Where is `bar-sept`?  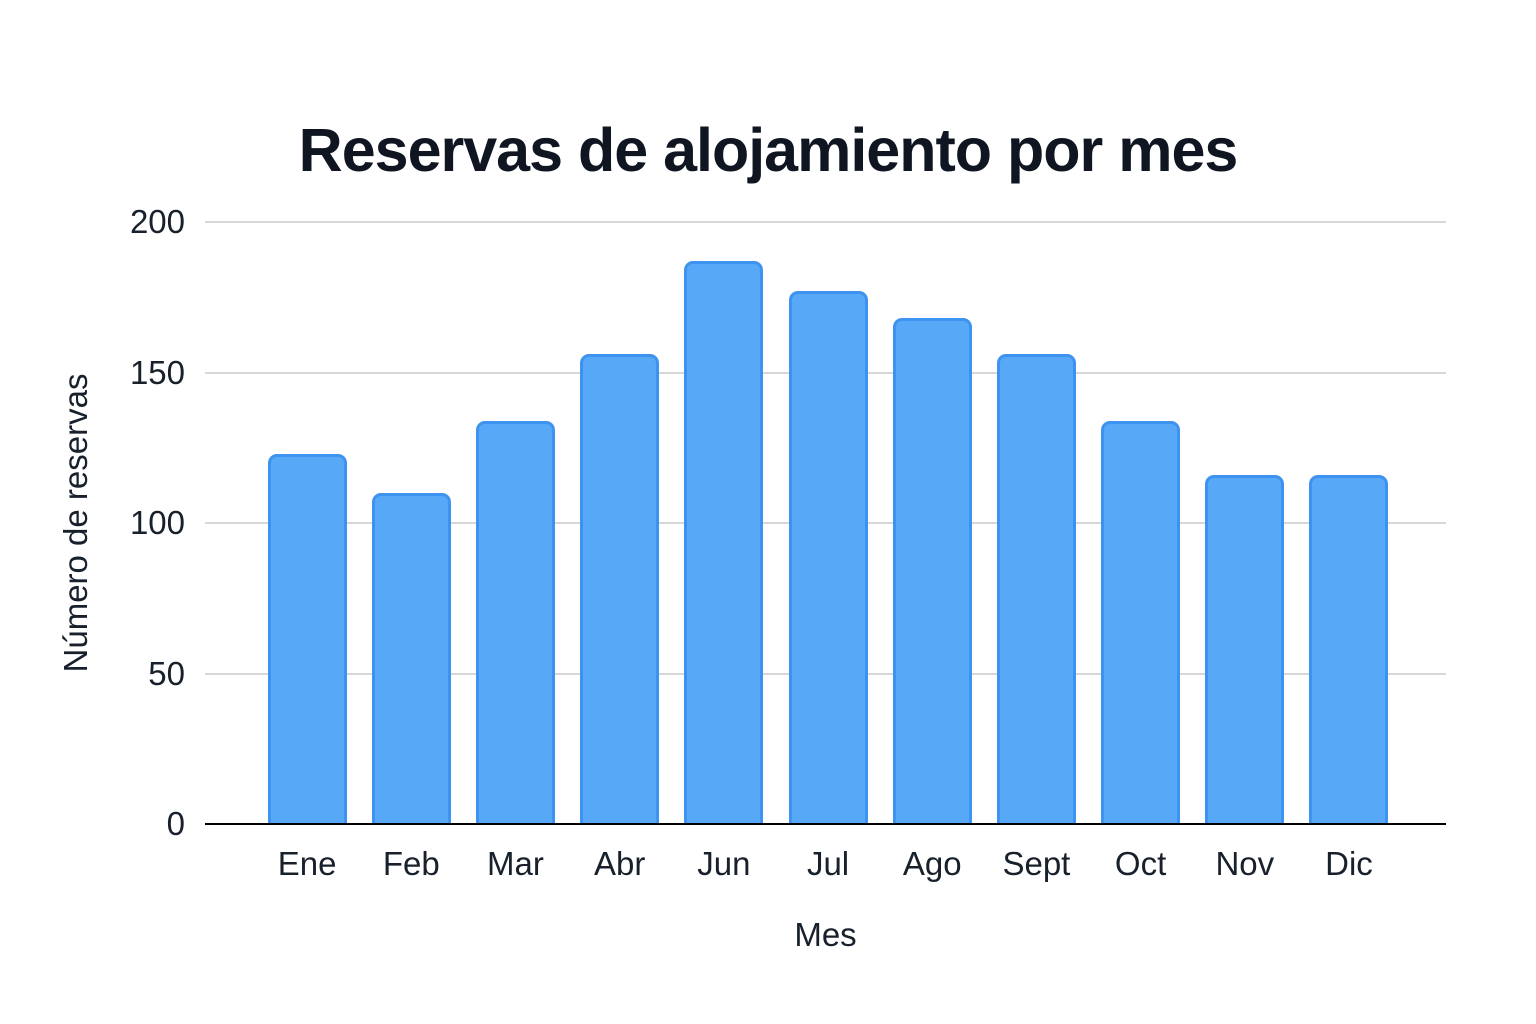
bar-sept is located at coordinates (1036, 589).